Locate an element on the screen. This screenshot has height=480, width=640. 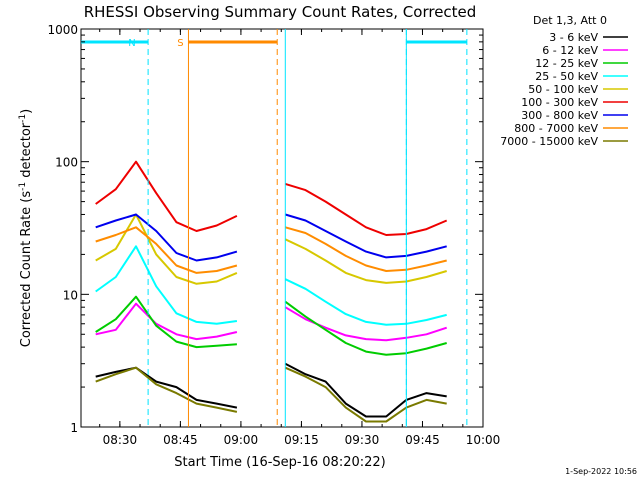
y-tick-label-4: 1000 is located at coordinates (62, 30).